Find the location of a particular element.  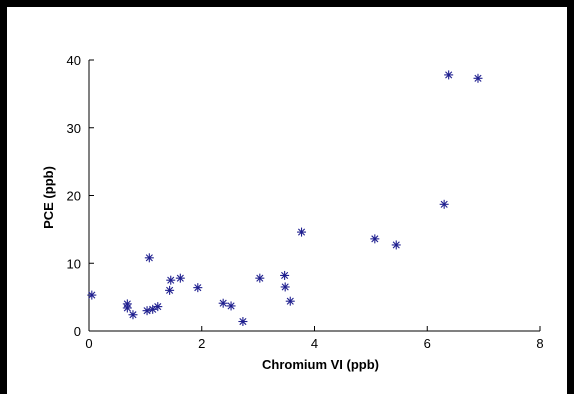

x-tick-label: 8 is located at coordinates (539, 343).